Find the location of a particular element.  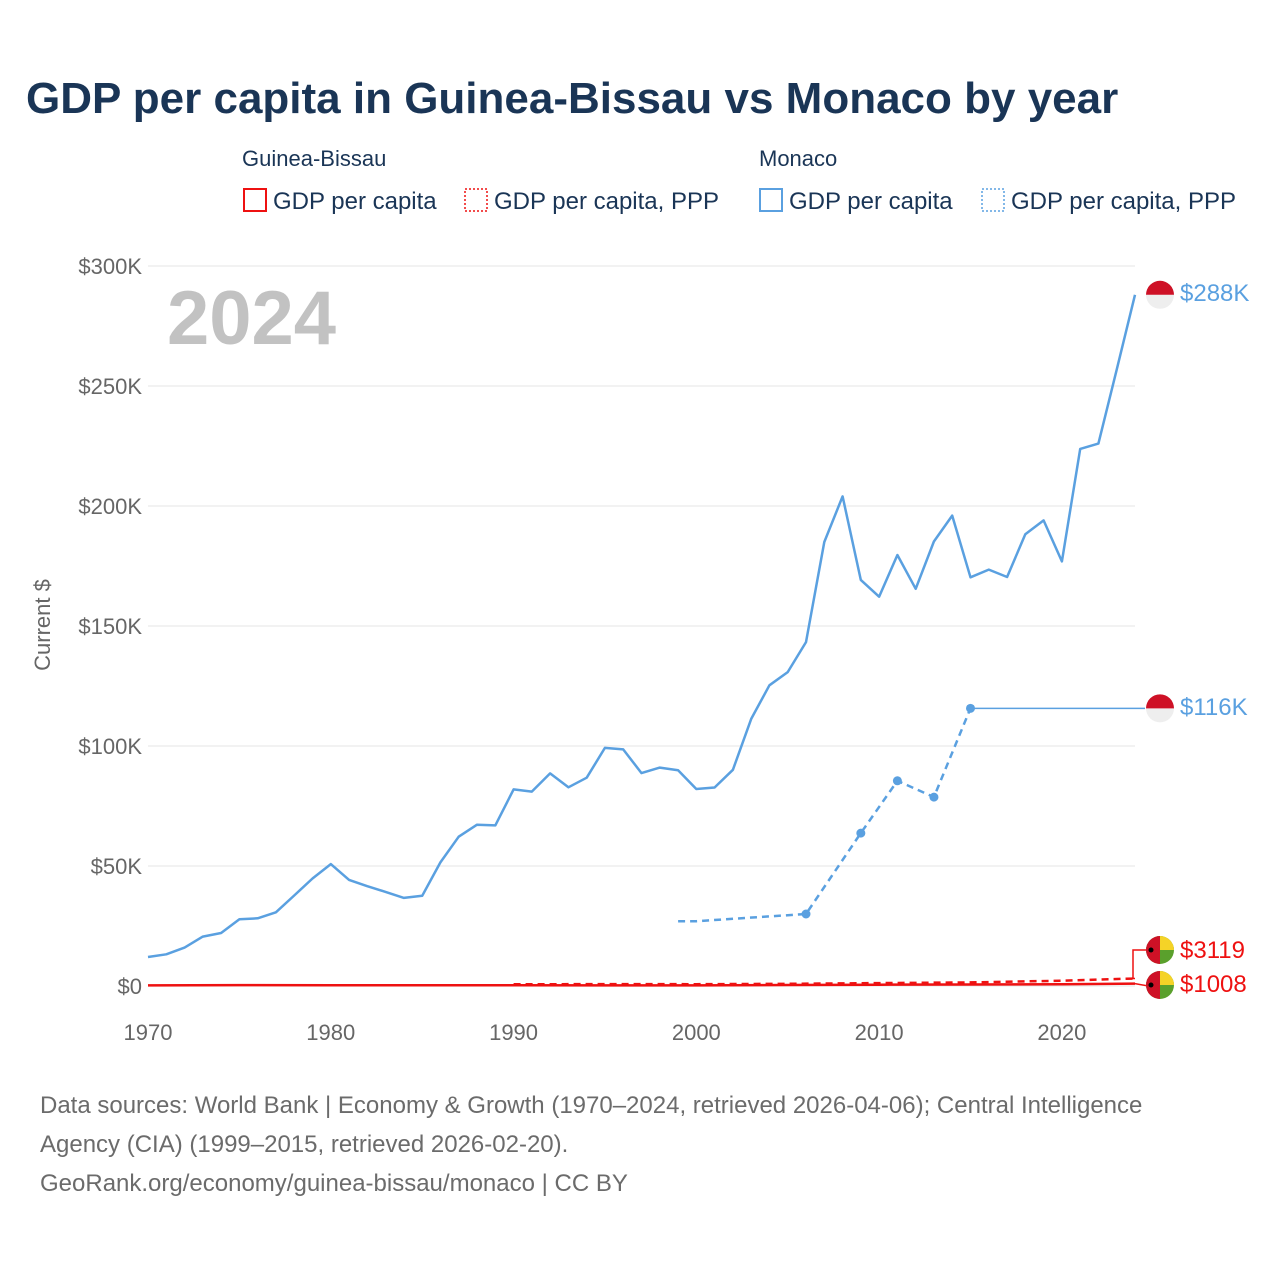

x-tick-label-5: 2020 is located at coordinates (1061, 1032).